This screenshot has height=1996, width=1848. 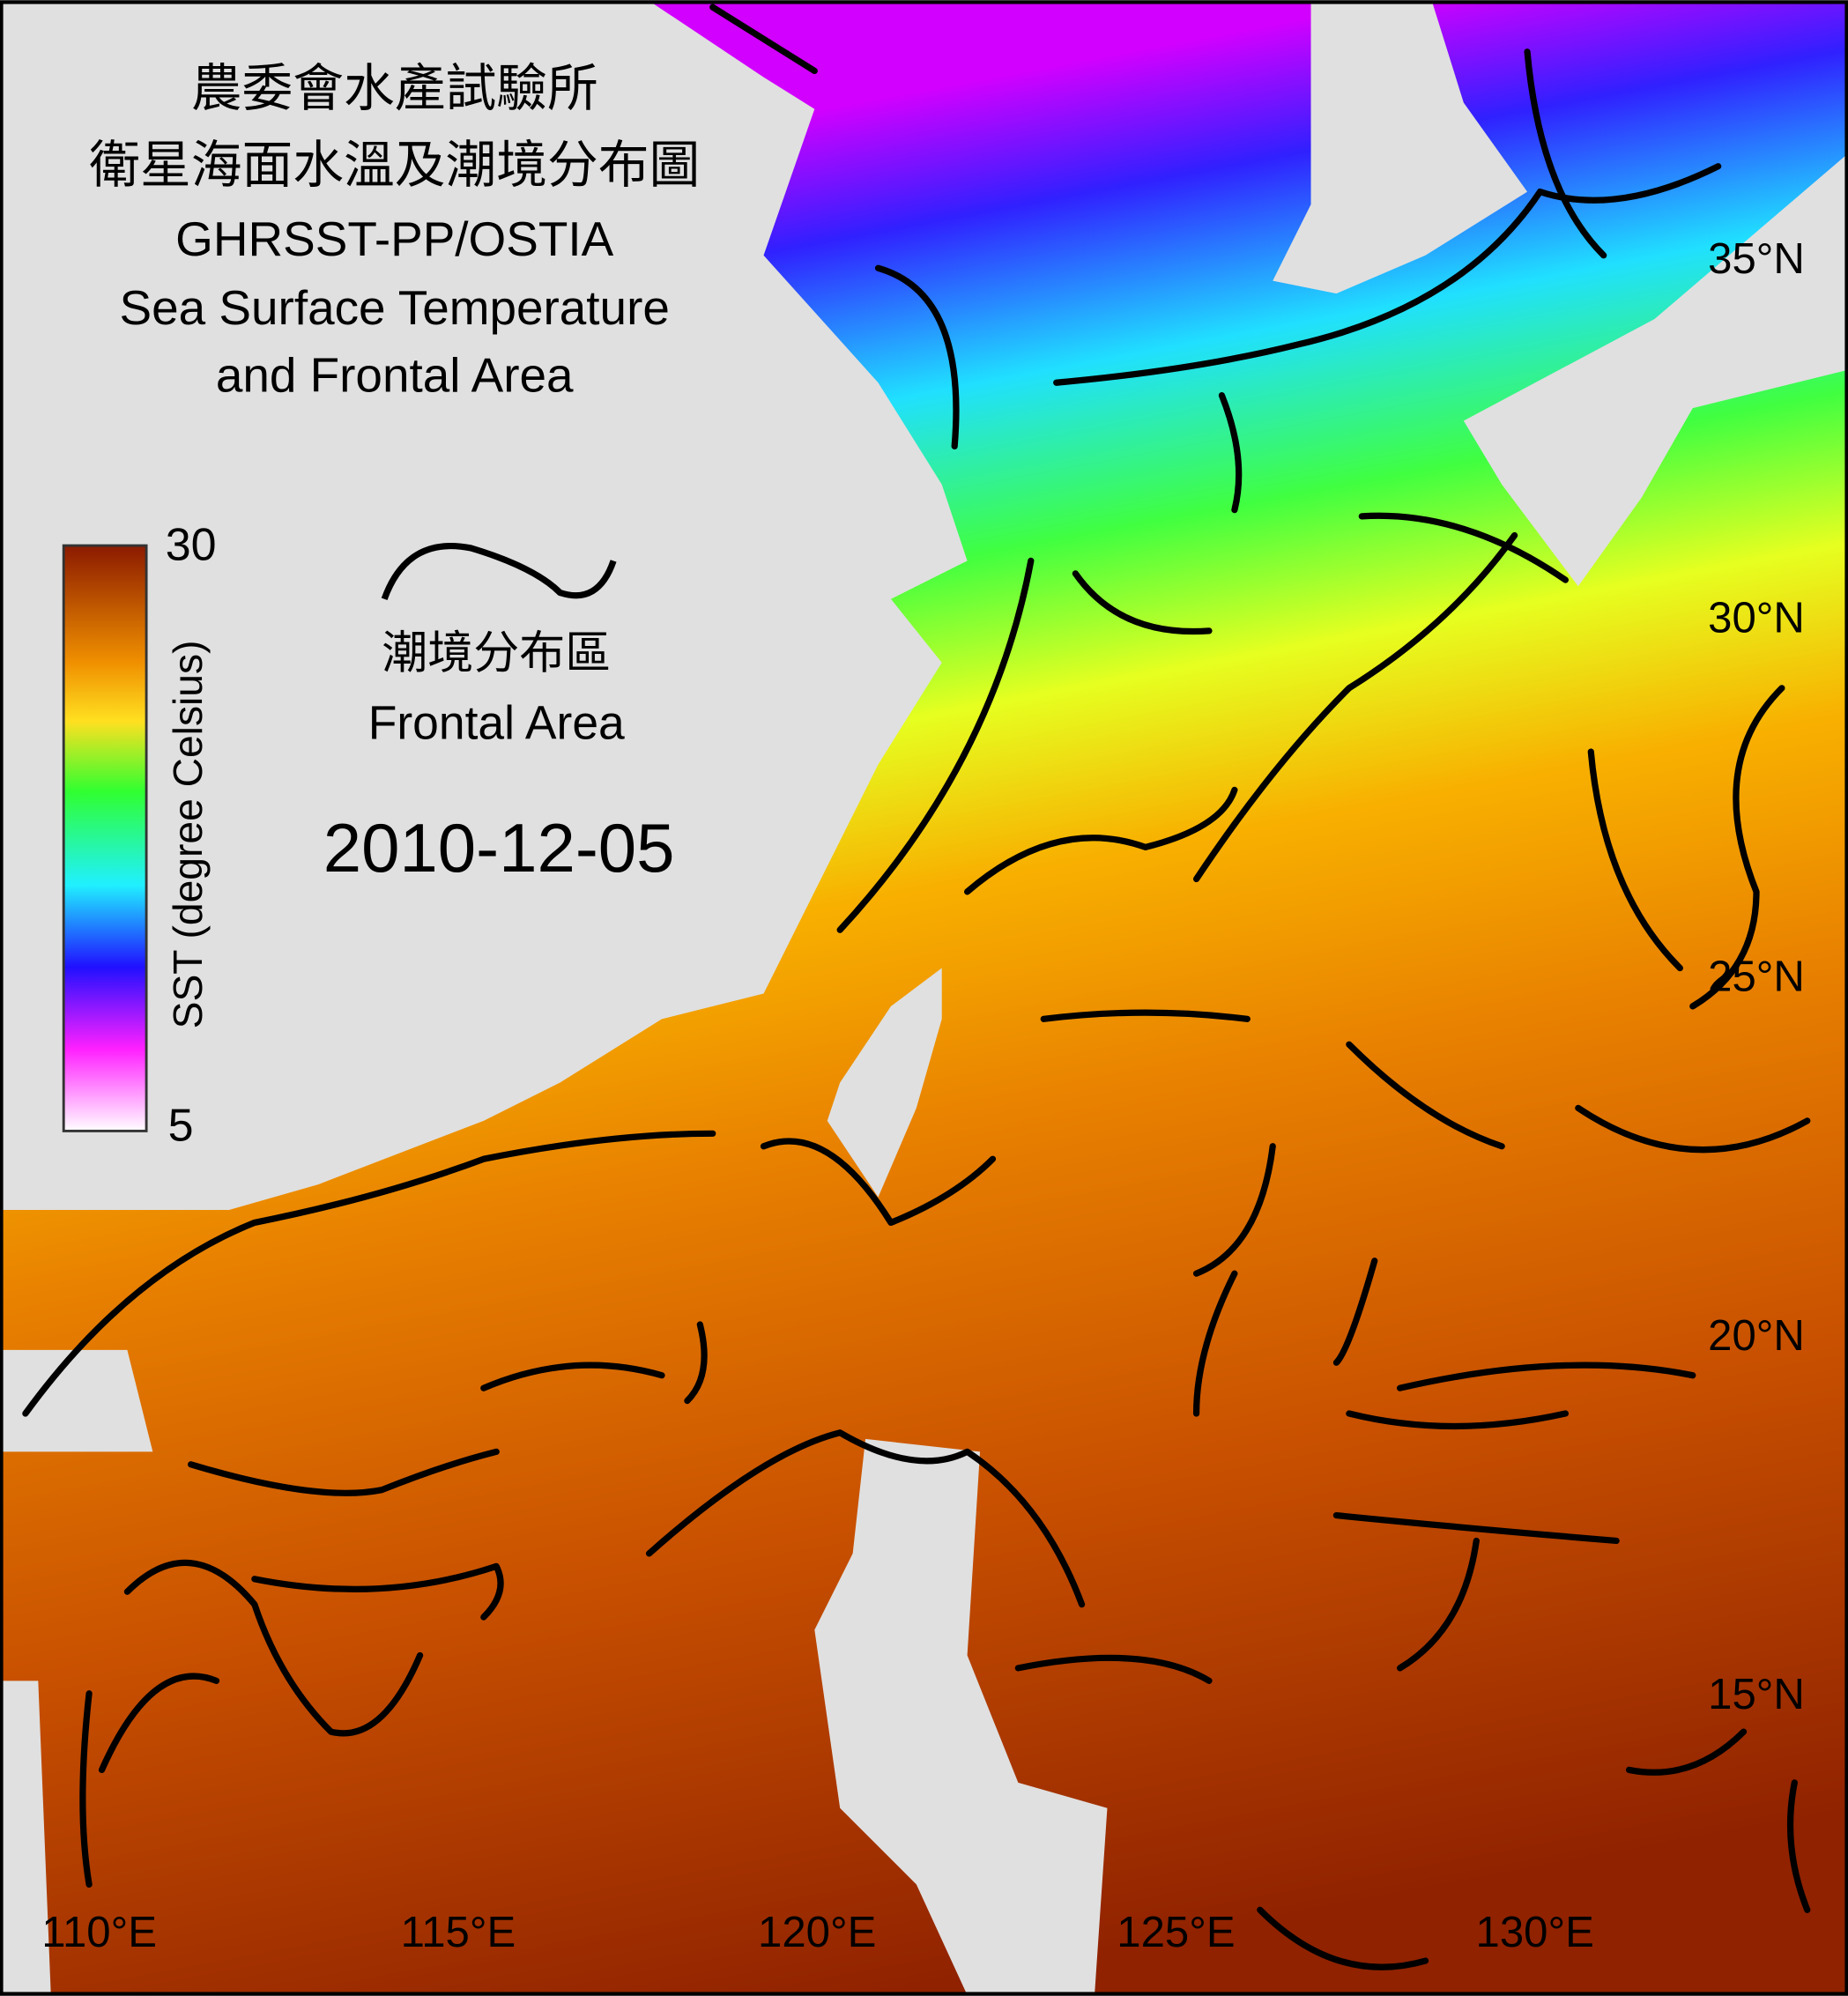 I want to click on lon-label: 115°E, so click(x=458, y=1932).